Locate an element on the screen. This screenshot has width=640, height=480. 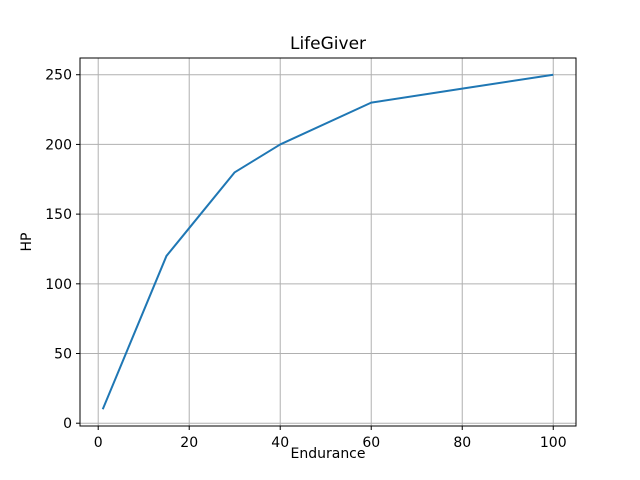
y-tick-label: 250 is located at coordinates (58, 76).